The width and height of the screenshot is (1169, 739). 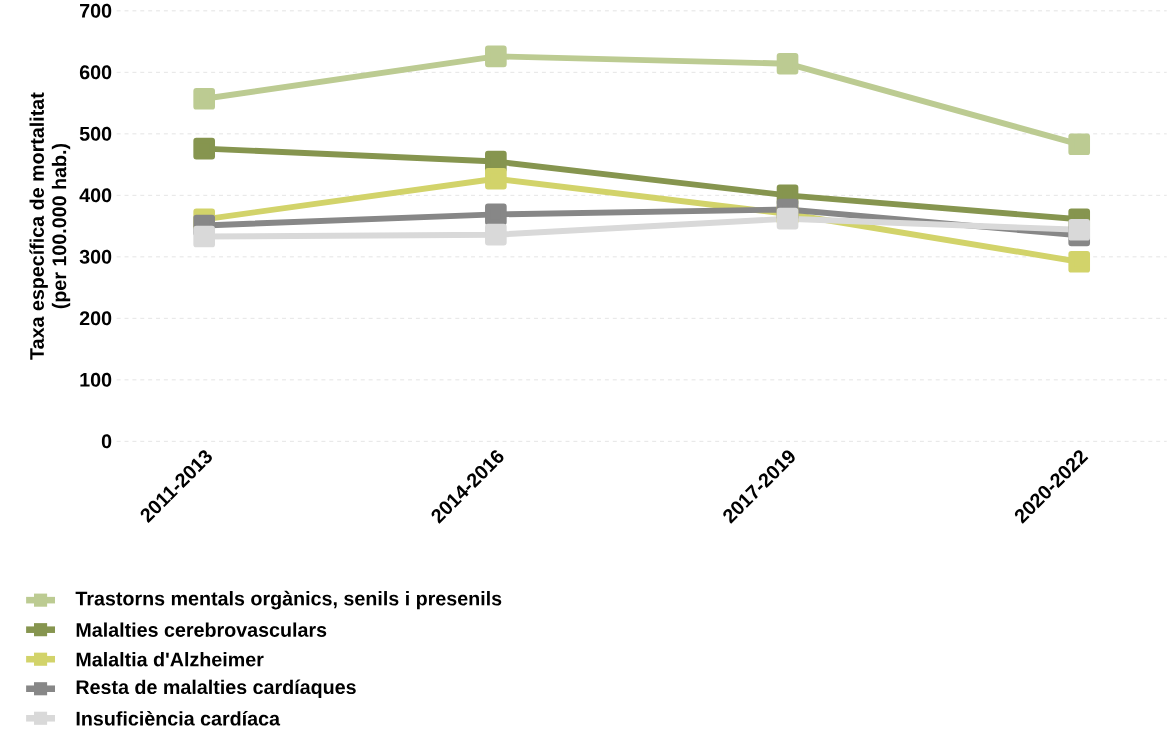 I want to click on y-tick-label: 700, so click(x=96, y=10).